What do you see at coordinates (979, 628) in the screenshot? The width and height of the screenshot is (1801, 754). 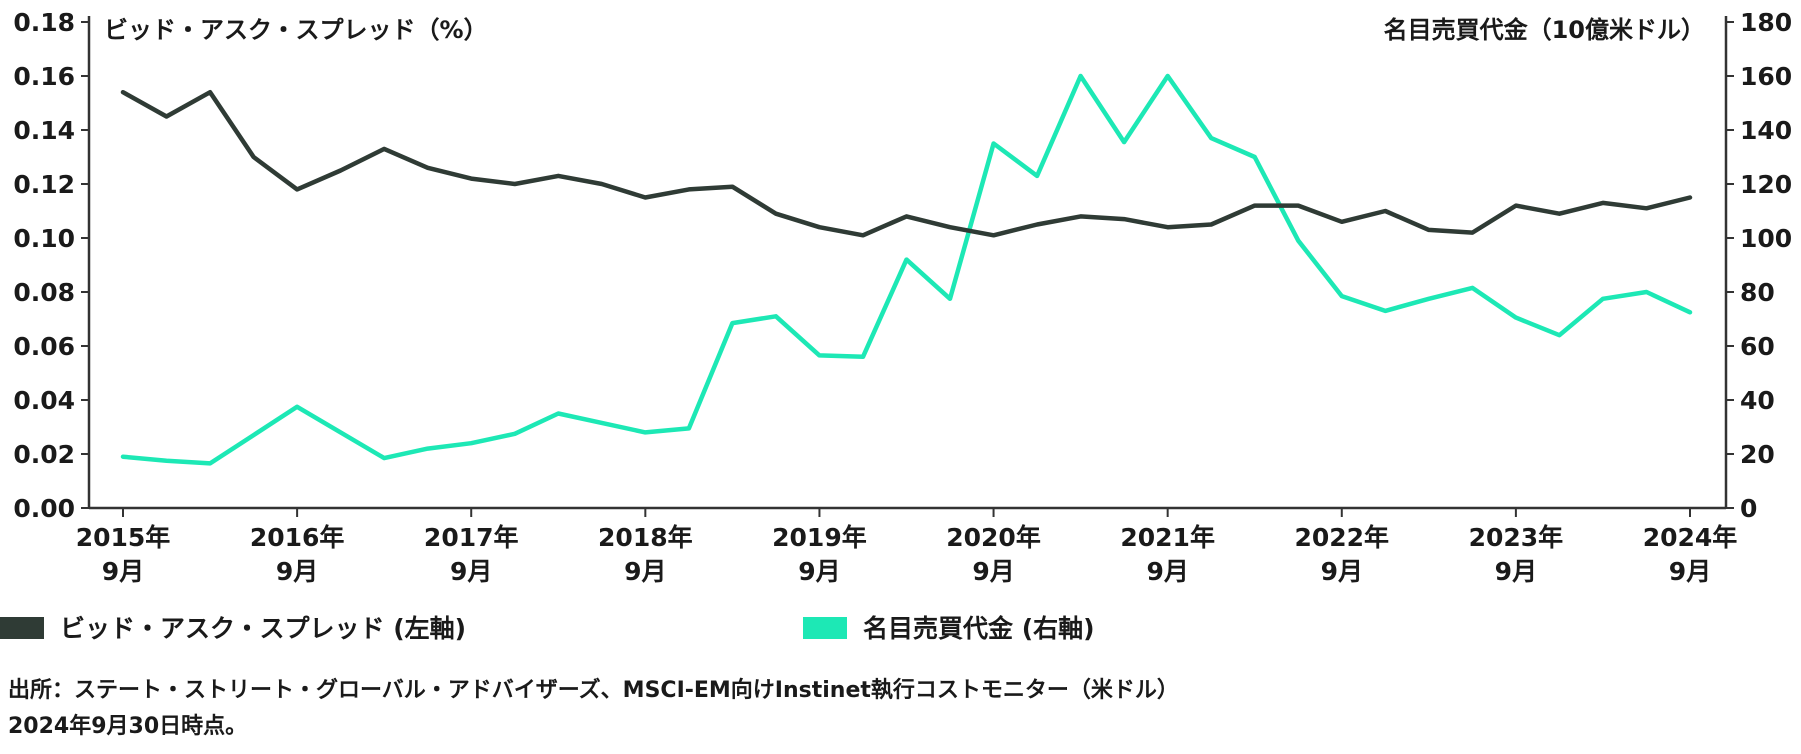 I see `legend-label: 名目売買代金 (右軸)` at bounding box center [979, 628].